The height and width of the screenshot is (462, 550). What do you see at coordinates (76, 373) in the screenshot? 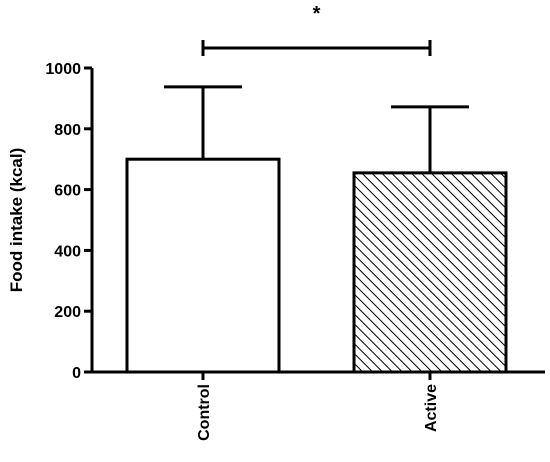
I see `y-tick-label: 0` at bounding box center [76, 373].